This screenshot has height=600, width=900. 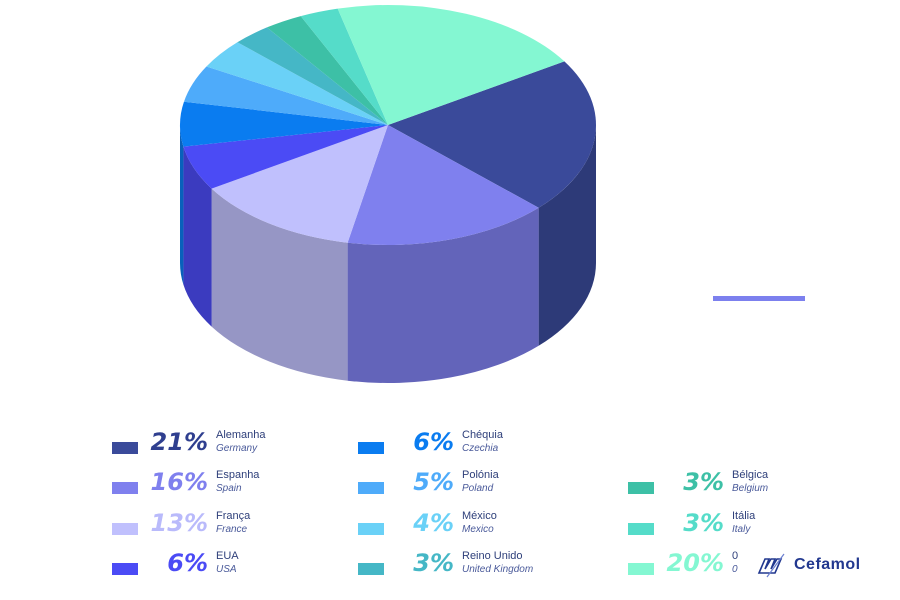 What do you see at coordinates (232, 529) in the screenshot?
I see `legend-label-en: France` at bounding box center [232, 529].